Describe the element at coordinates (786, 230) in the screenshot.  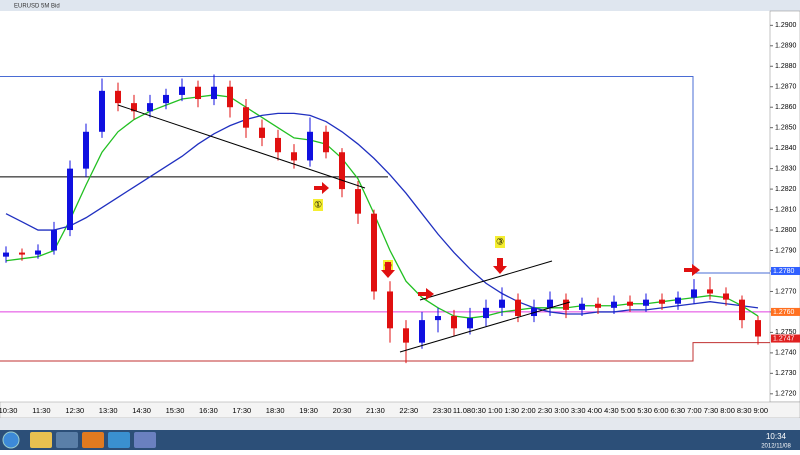
I see `y-tick-label: 1.2800` at that location.